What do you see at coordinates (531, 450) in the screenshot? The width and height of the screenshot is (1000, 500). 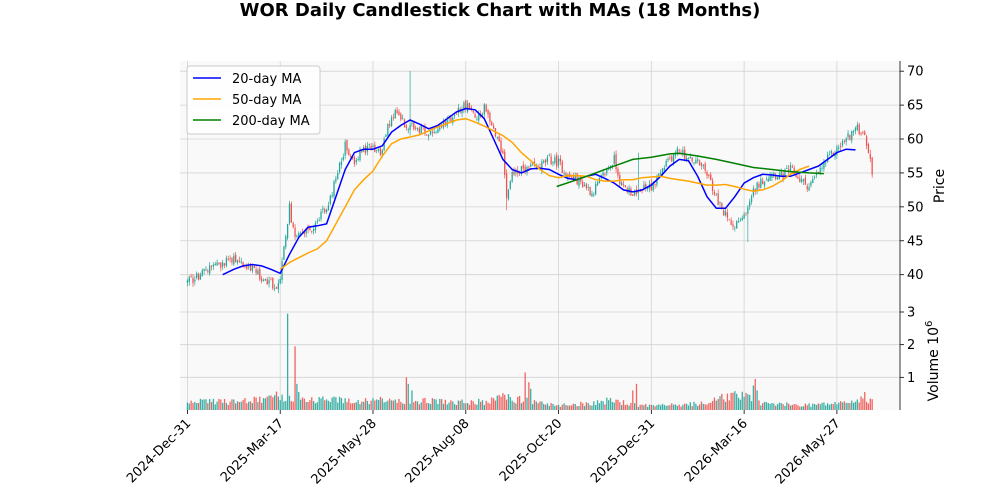 I see `x-tick-label: 2025-Oct-20` at bounding box center [531, 450].